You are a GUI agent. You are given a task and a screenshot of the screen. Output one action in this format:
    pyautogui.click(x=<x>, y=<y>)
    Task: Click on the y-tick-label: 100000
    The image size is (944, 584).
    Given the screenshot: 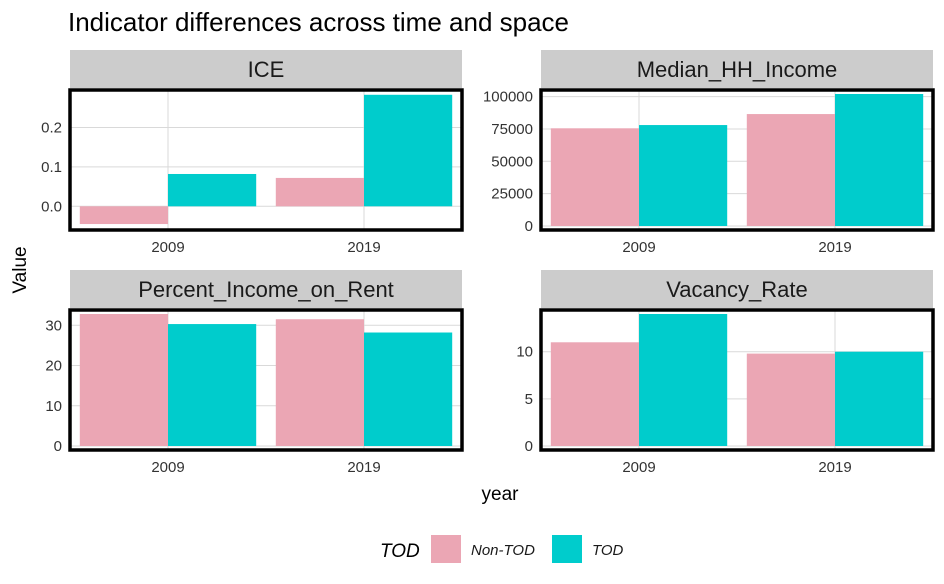 What is the action you would take?
    pyautogui.click(x=508, y=97)
    